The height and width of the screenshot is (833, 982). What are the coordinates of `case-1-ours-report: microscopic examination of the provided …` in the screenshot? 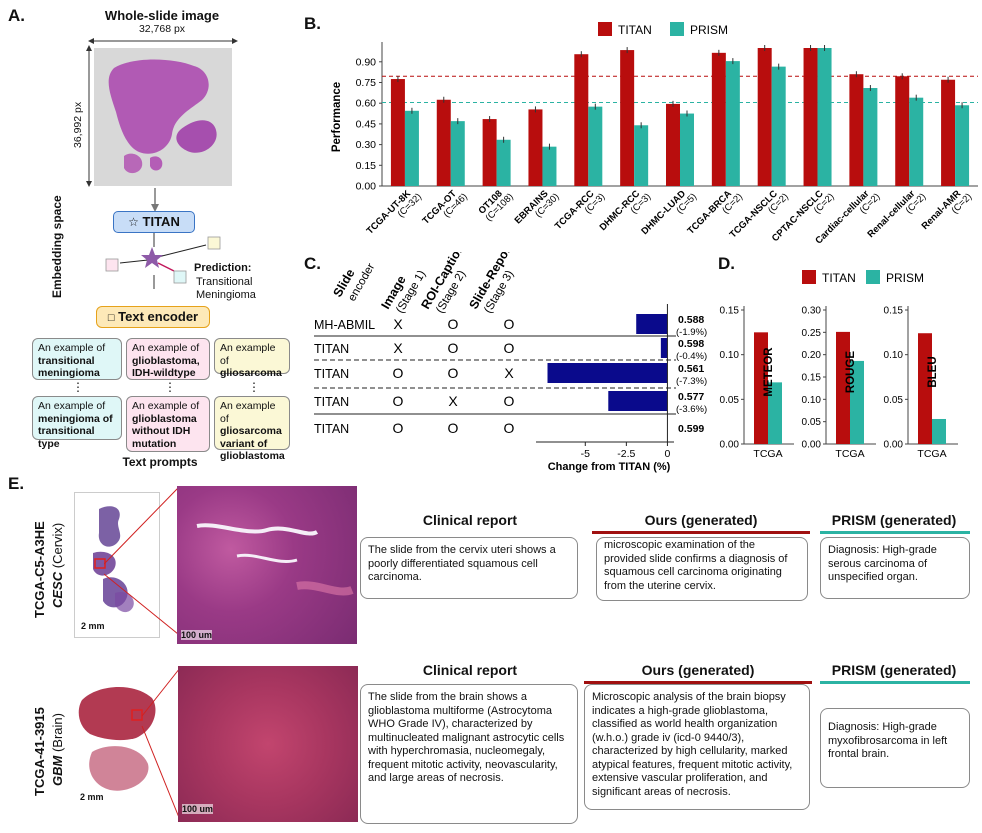 It's located at (702, 569).